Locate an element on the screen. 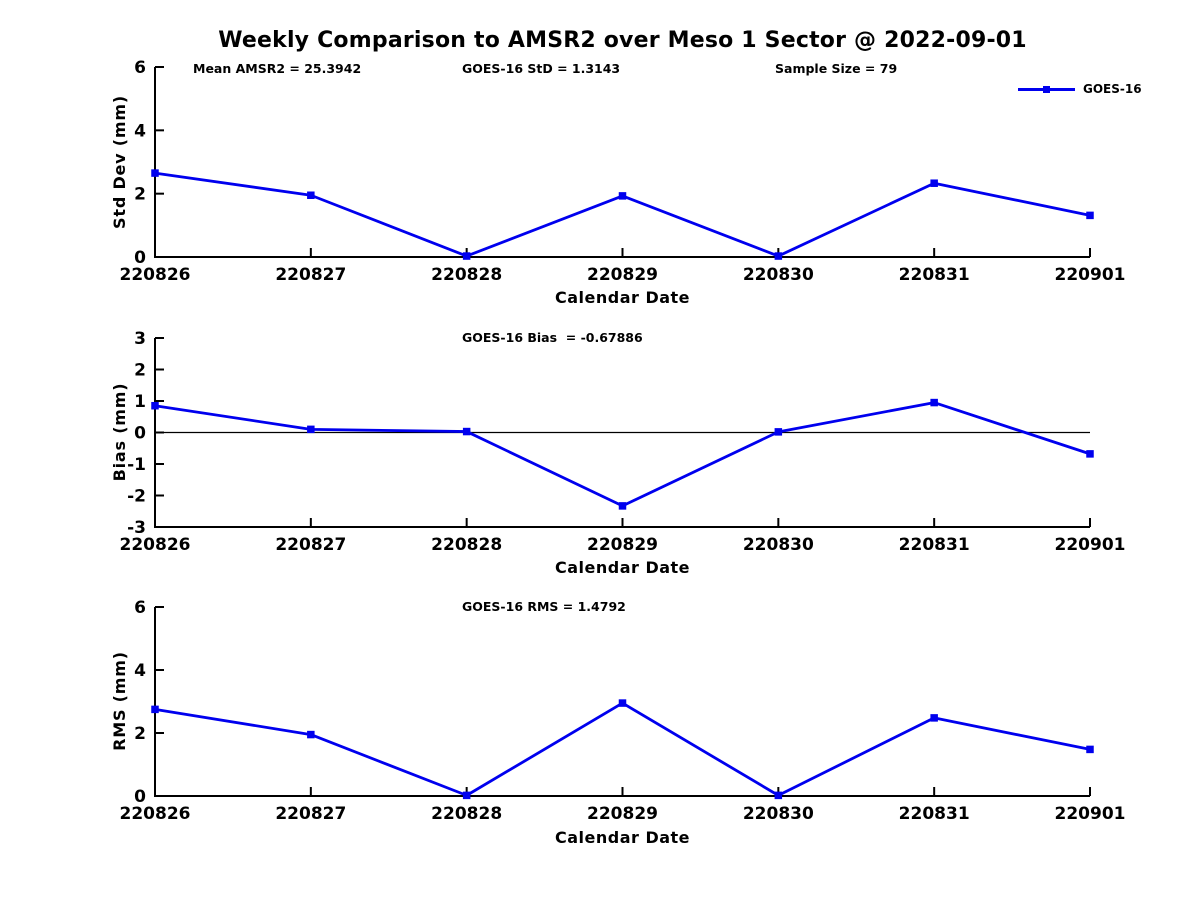 The image size is (1200, 900). y-tick-label: -3 is located at coordinates (136, 528).